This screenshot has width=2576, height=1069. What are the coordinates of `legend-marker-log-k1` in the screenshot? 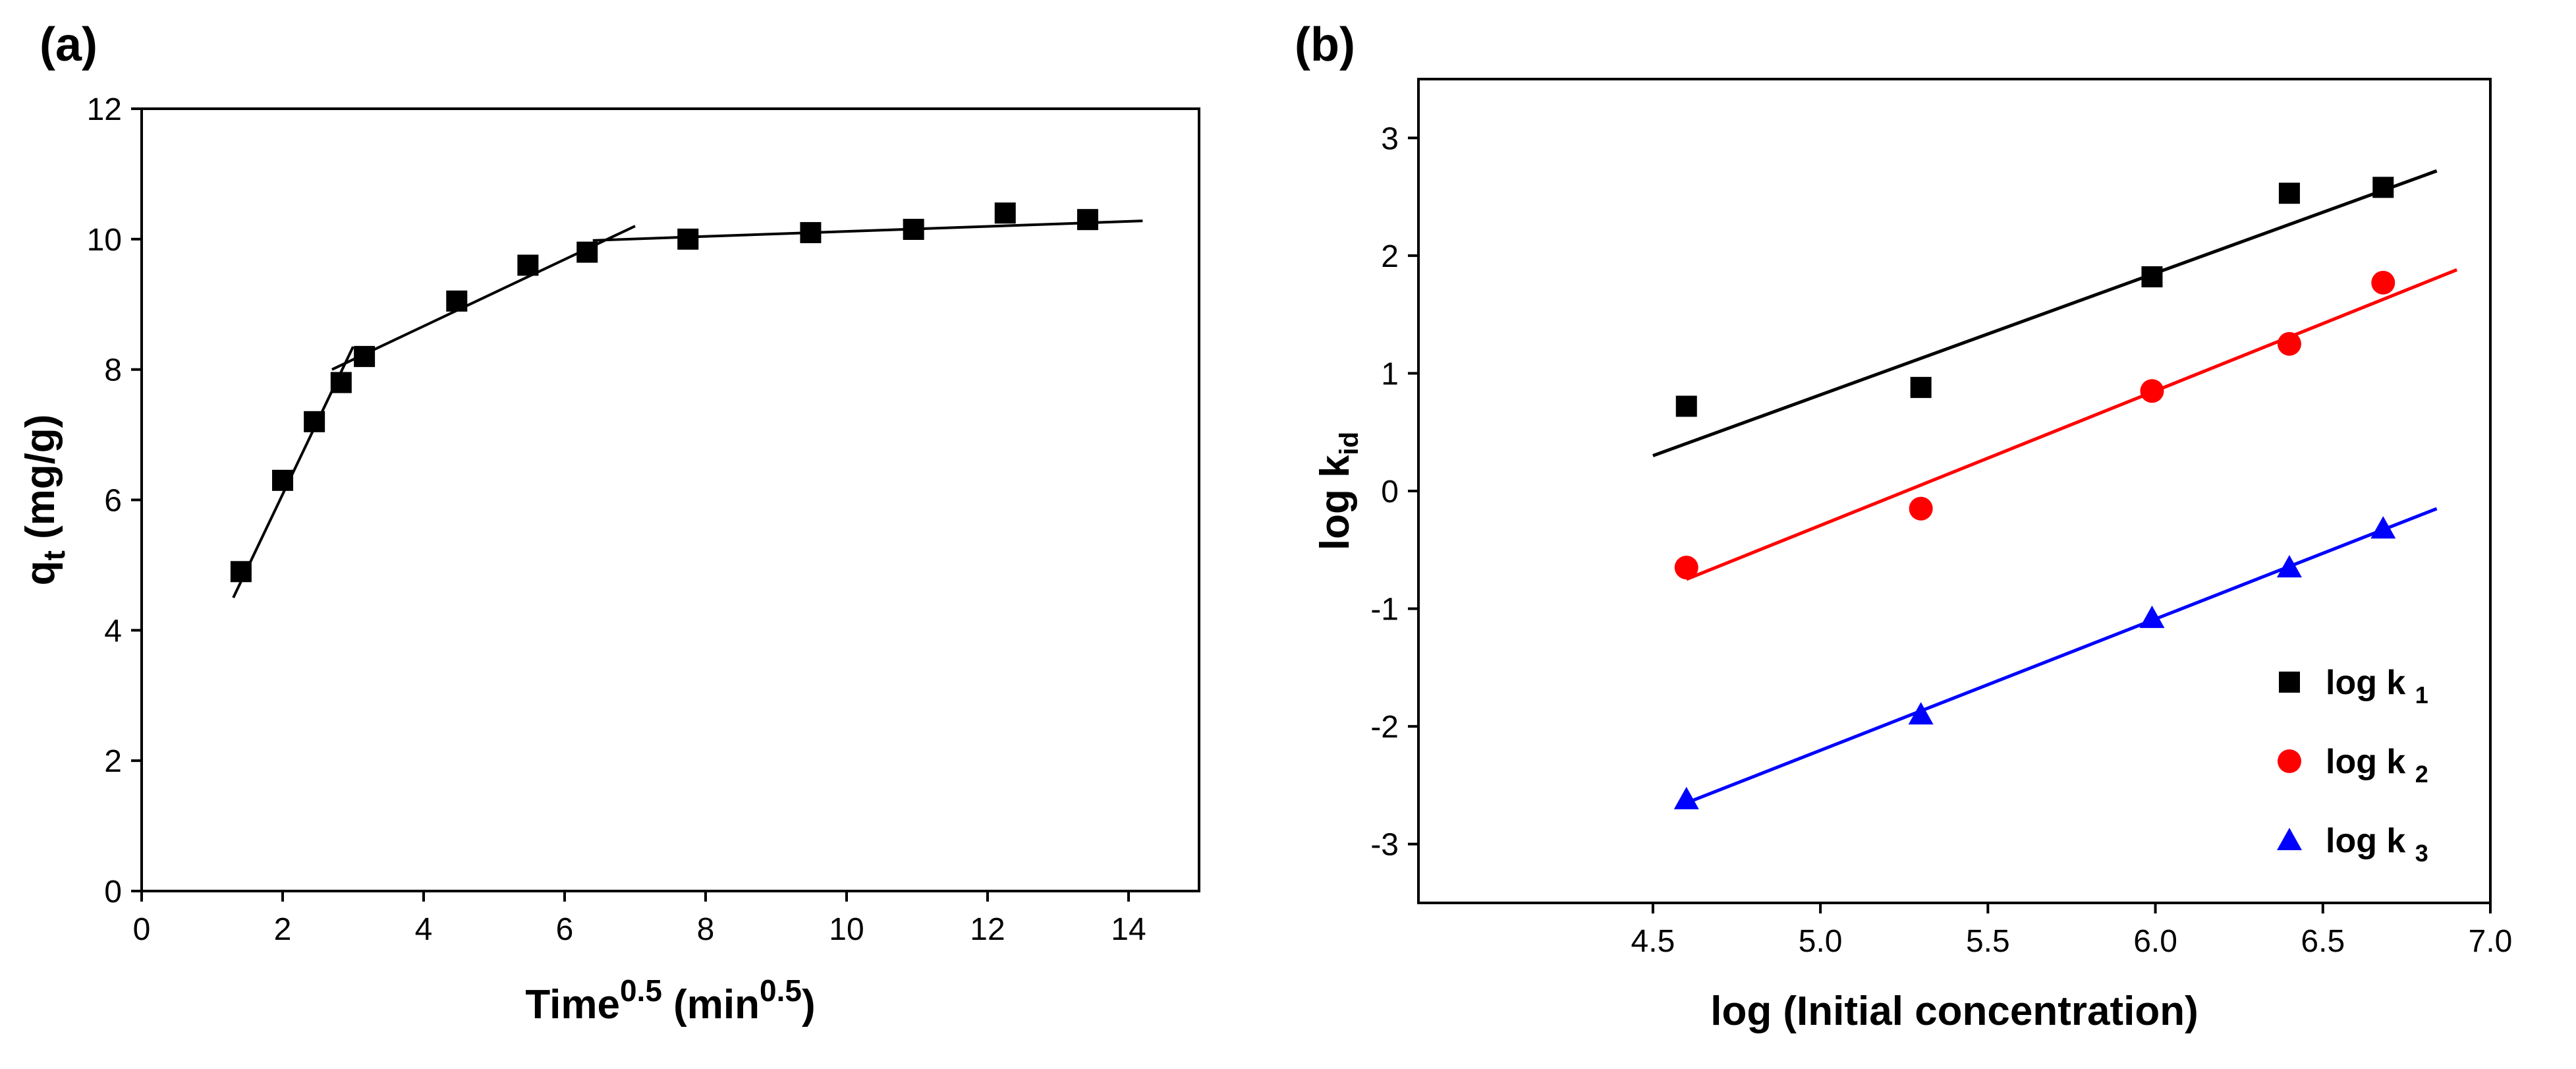 It's located at (2289, 682).